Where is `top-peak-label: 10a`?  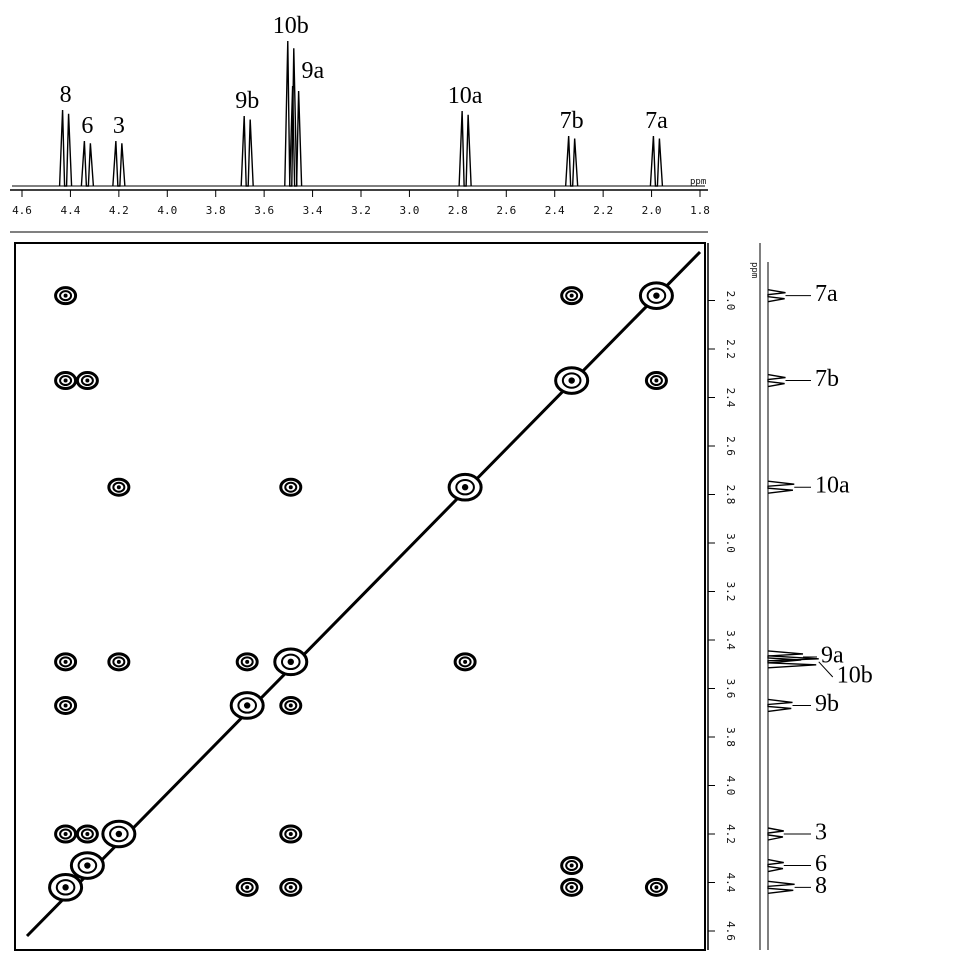 top-peak-label: 10a is located at coordinates (465, 96).